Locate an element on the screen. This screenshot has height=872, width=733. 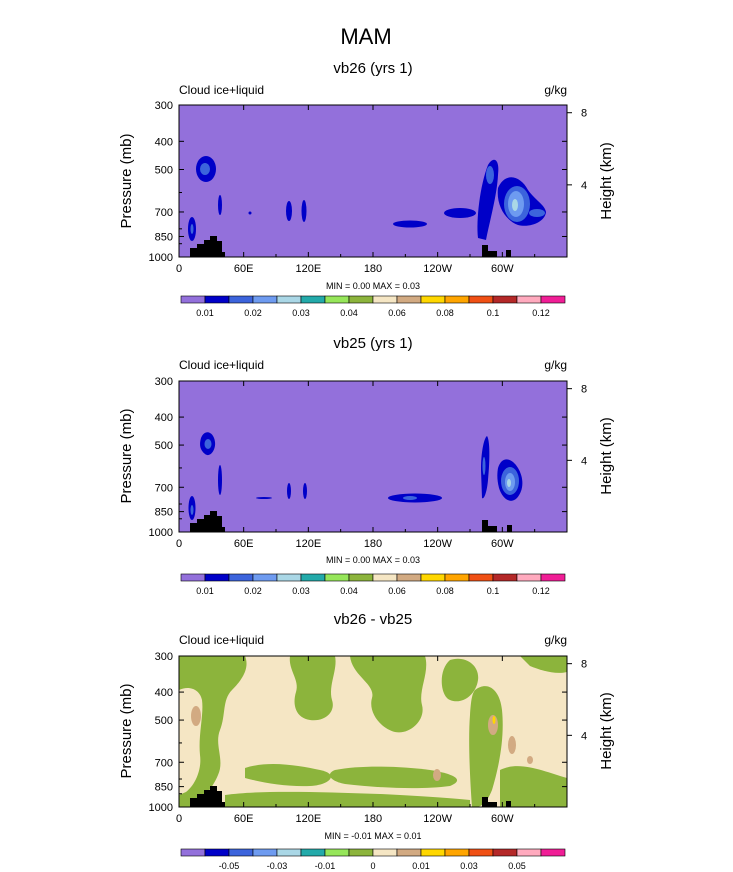
panel-title: vb26 (yrs 1) is located at coordinates (372, 68).